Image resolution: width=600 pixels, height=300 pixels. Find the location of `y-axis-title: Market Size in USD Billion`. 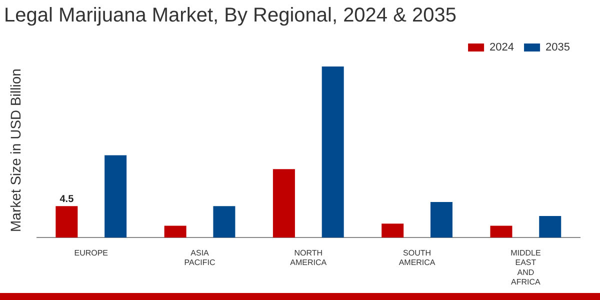

y-axis-title: Market Size in USD Billion is located at coordinates (15, 150).